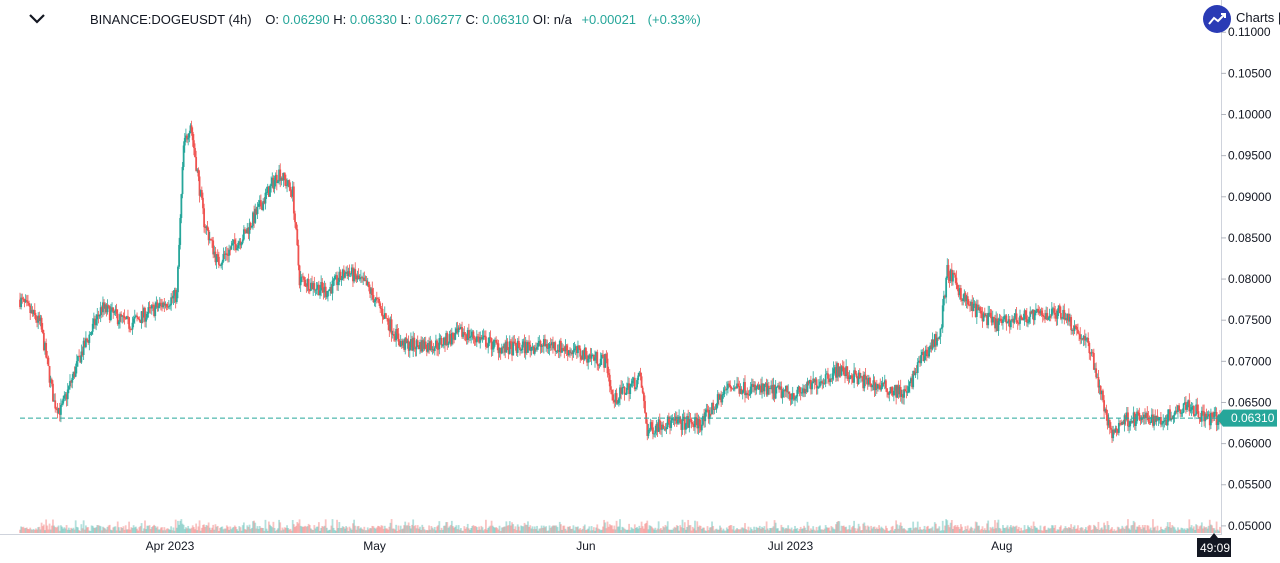 The height and width of the screenshot is (563, 1280). Describe the element at coordinates (1250, 361) in the screenshot. I see `y-tick-label: 0.07000` at that location.